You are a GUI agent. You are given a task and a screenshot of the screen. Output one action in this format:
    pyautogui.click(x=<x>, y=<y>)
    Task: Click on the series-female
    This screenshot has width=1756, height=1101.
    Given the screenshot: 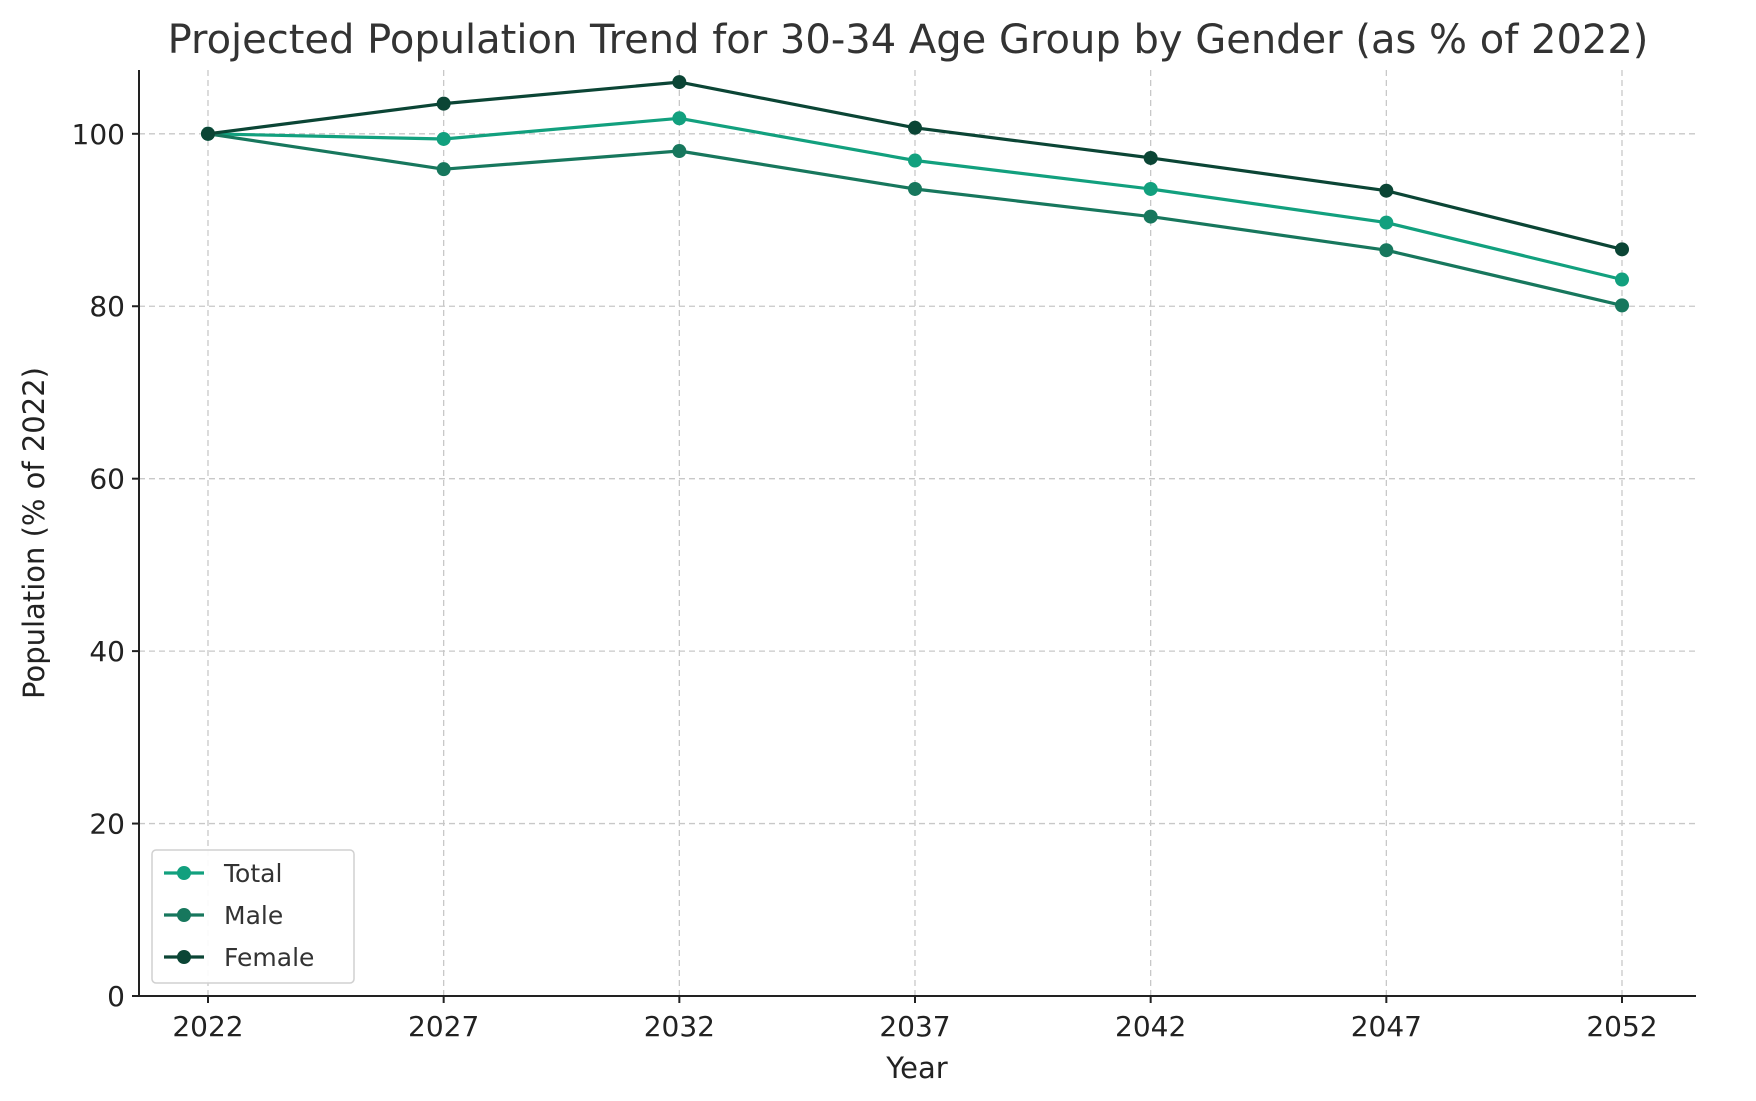 What is the action you would take?
    pyautogui.click(x=915, y=166)
    